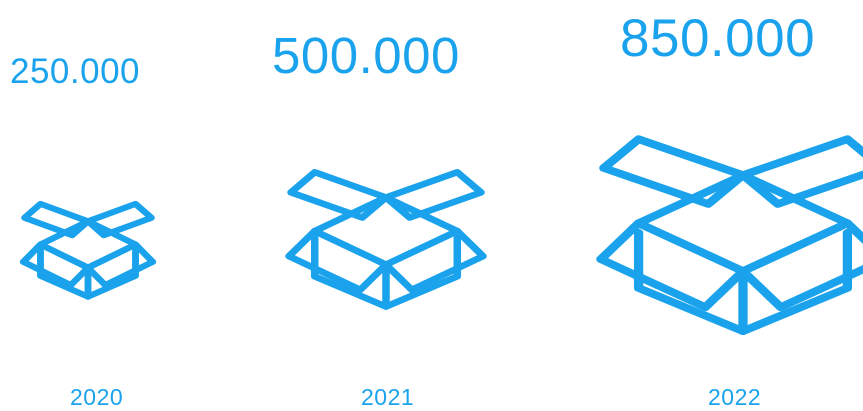 The image size is (863, 411). Describe the element at coordinates (388, 397) in the screenshot. I see `year-2021: 2021` at that location.